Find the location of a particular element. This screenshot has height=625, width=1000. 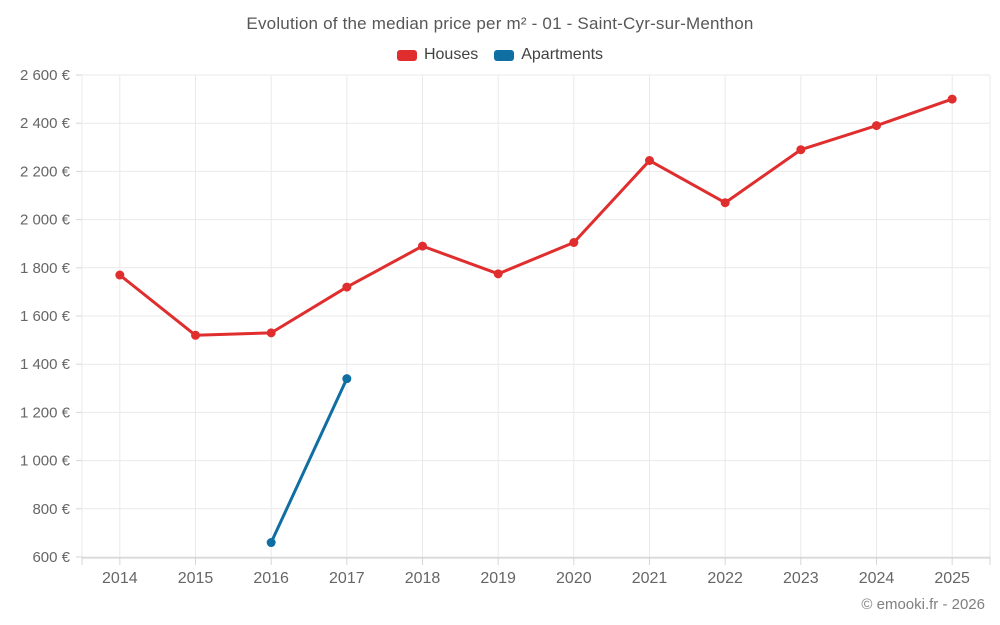

legend: Houses Apartments is located at coordinates (500, 55).